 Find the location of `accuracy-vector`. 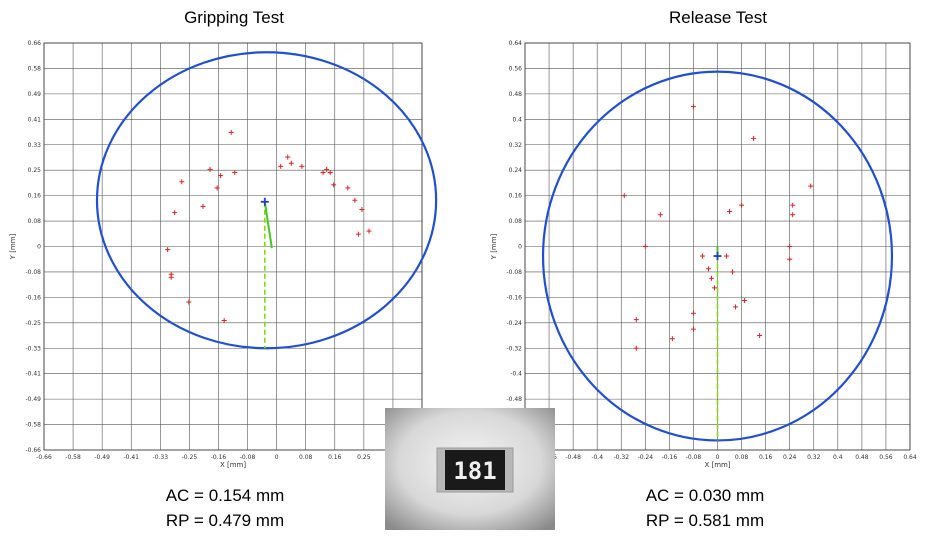

accuracy-vector is located at coordinates (268, 225).